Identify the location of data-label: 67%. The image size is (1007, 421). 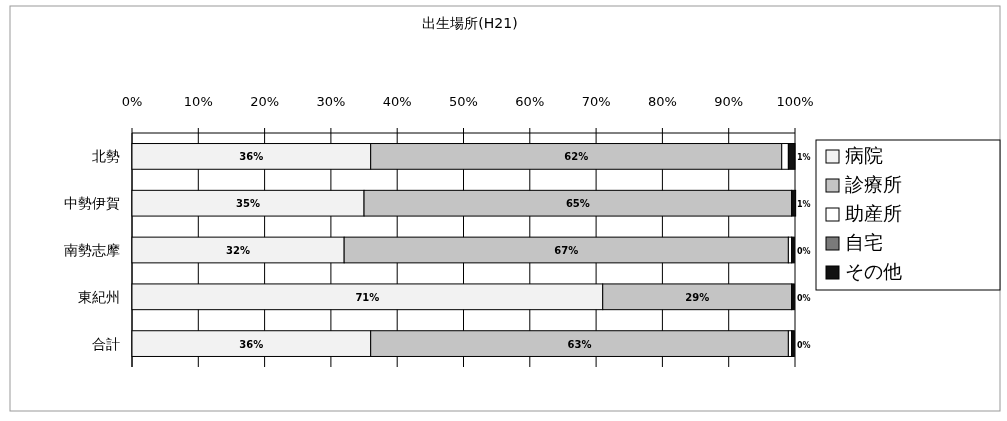
(566, 250).